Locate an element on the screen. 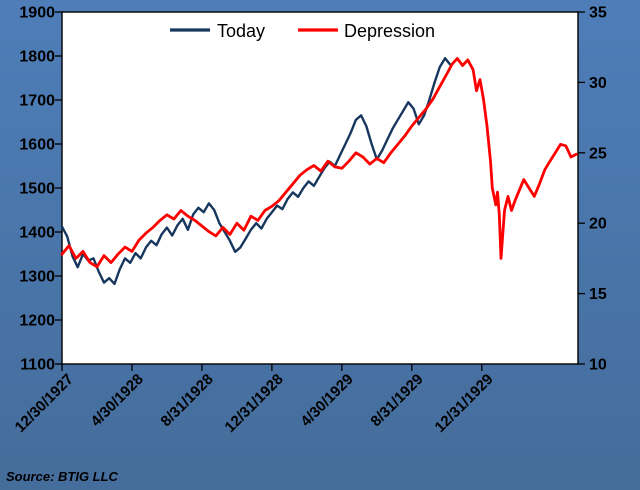 This screenshot has height=490, width=640. legend-today-label: Today is located at coordinates (241, 31).